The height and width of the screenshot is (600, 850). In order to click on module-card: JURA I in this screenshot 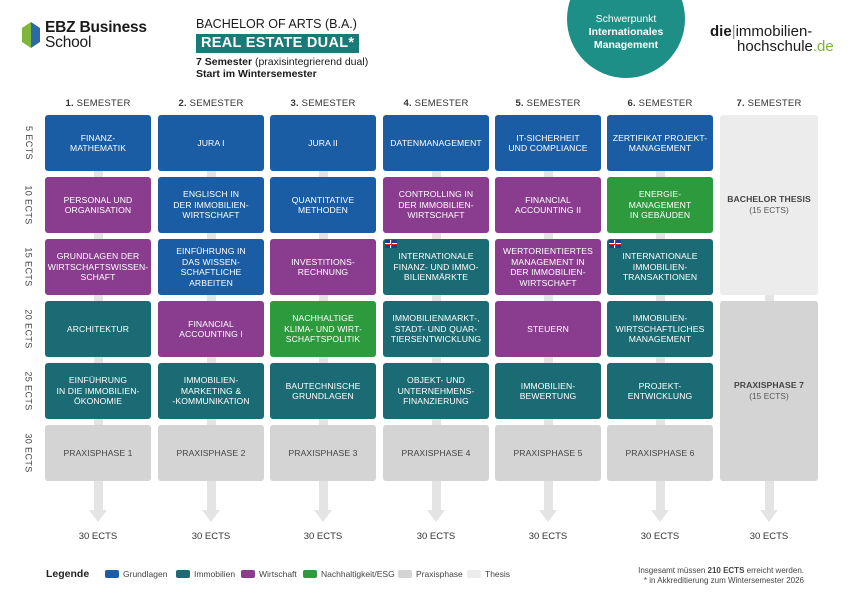, I will do `click(211, 143)`.